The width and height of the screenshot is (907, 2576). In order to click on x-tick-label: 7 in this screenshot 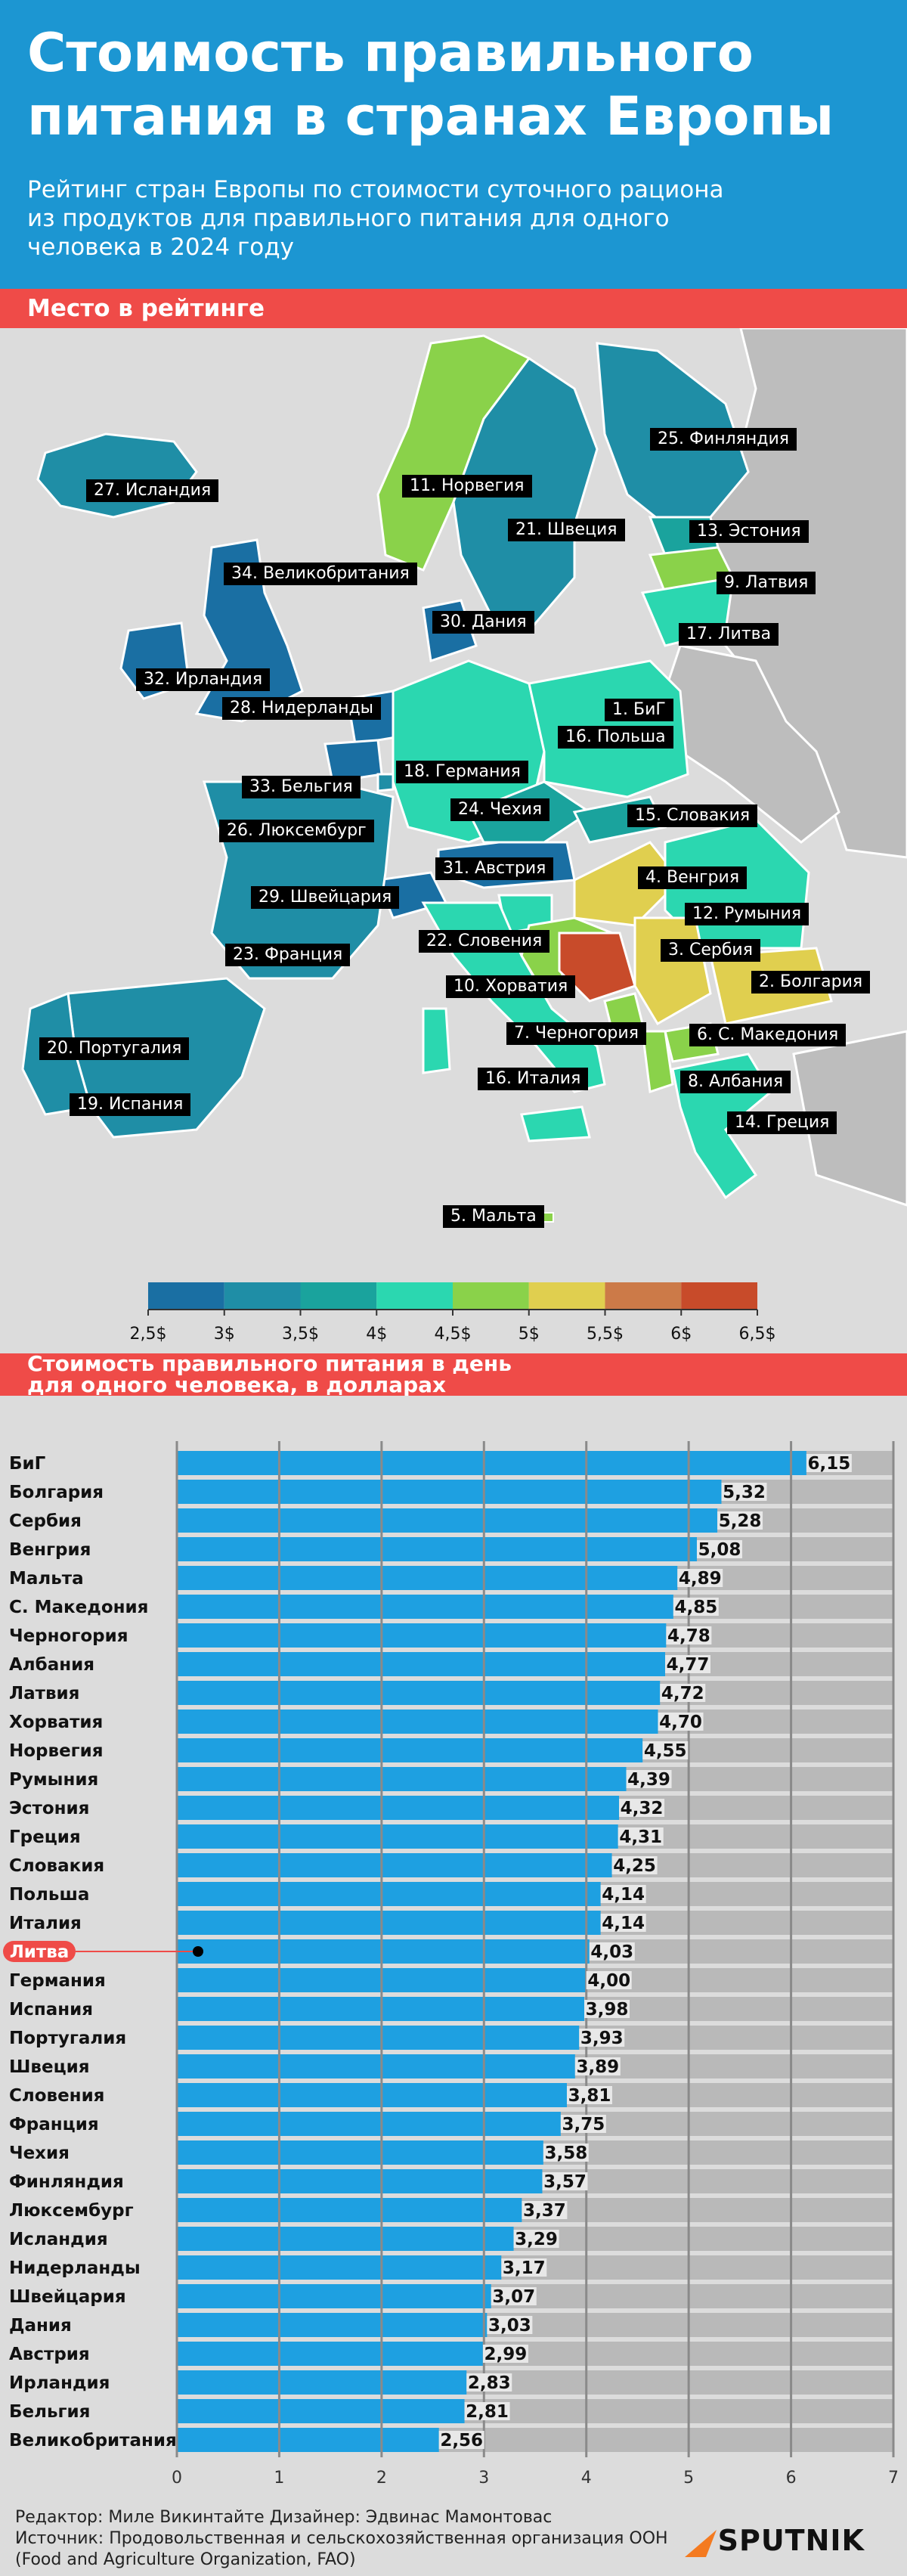, I will do `click(893, 2478)`.